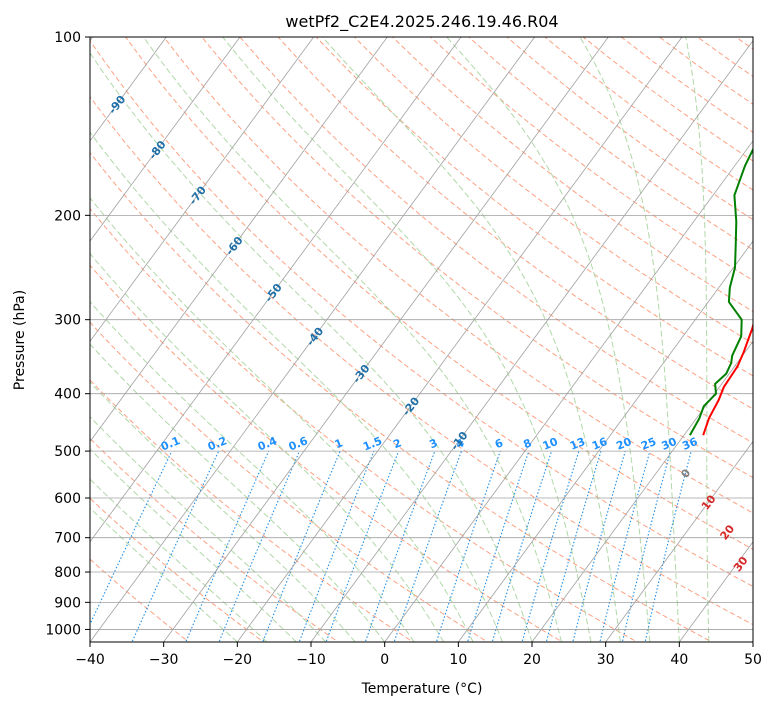 This screenshot has height=708, width=775. Describe the element at coordinates (20, 340) in the screenshot. I see `y-axis-label: Pressure (hPa)` at that location.